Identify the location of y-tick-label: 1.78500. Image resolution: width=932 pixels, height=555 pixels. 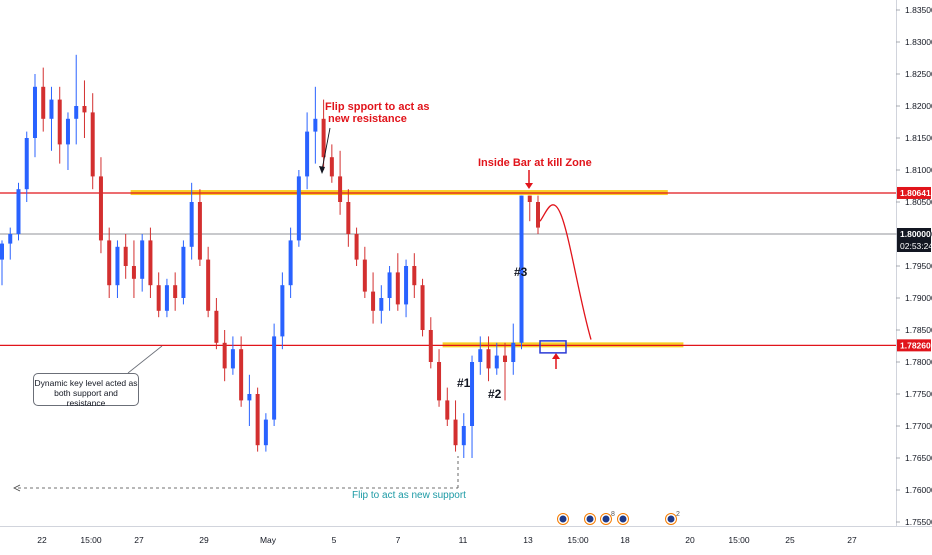
(918, 330).